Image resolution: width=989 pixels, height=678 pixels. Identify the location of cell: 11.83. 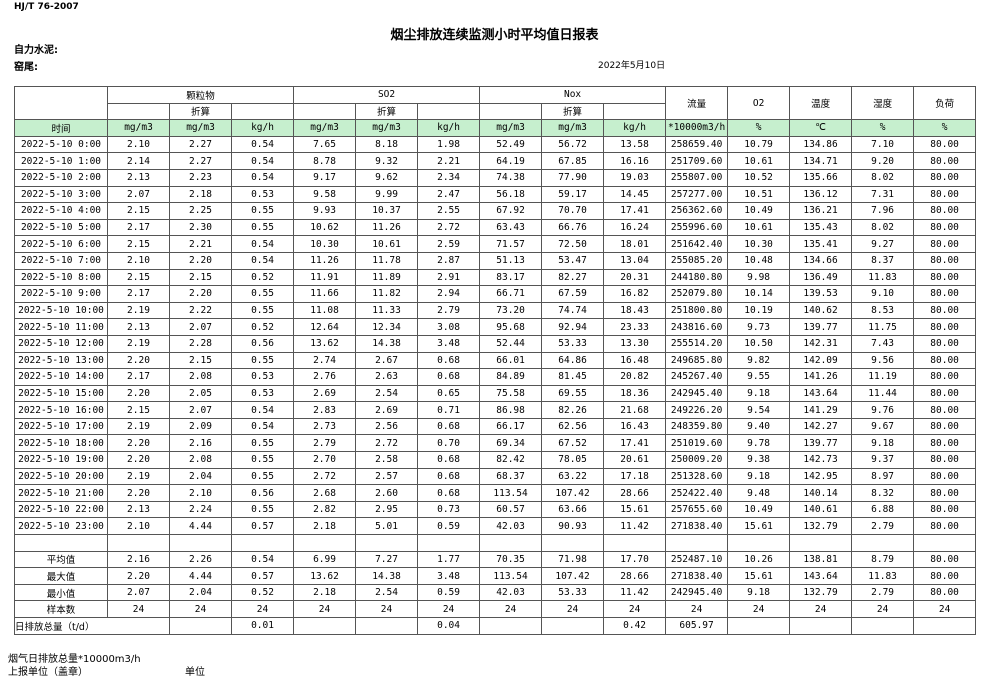
(883, 277).